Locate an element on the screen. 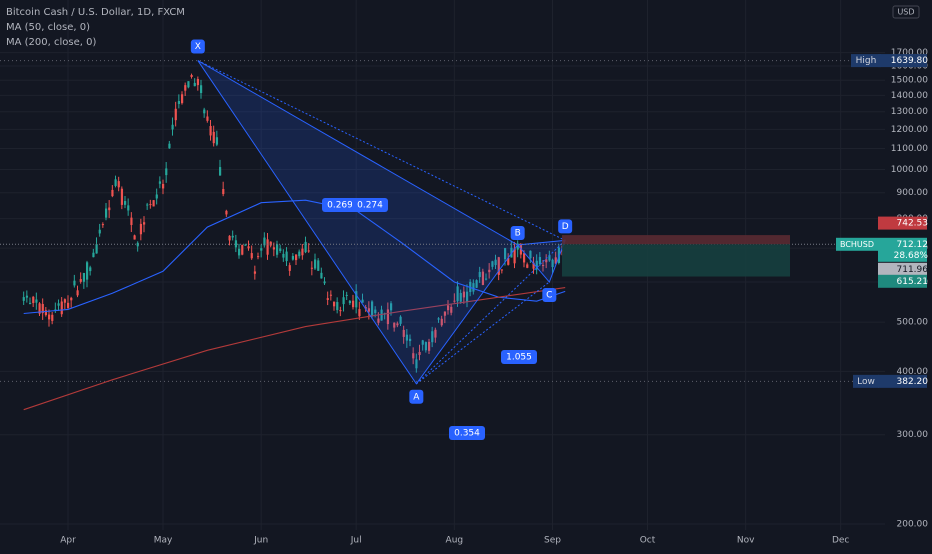 This screenshot has width=932, height=554. y-tick-label: 1700.00 is located at coordinates (909, 53).